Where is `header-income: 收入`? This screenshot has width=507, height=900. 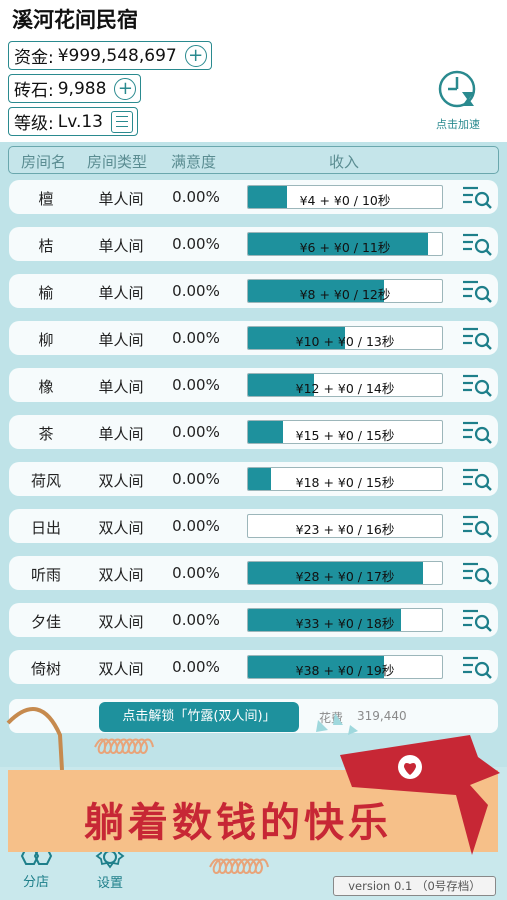 header-income: 收入 is located at coordinates (344, 162).